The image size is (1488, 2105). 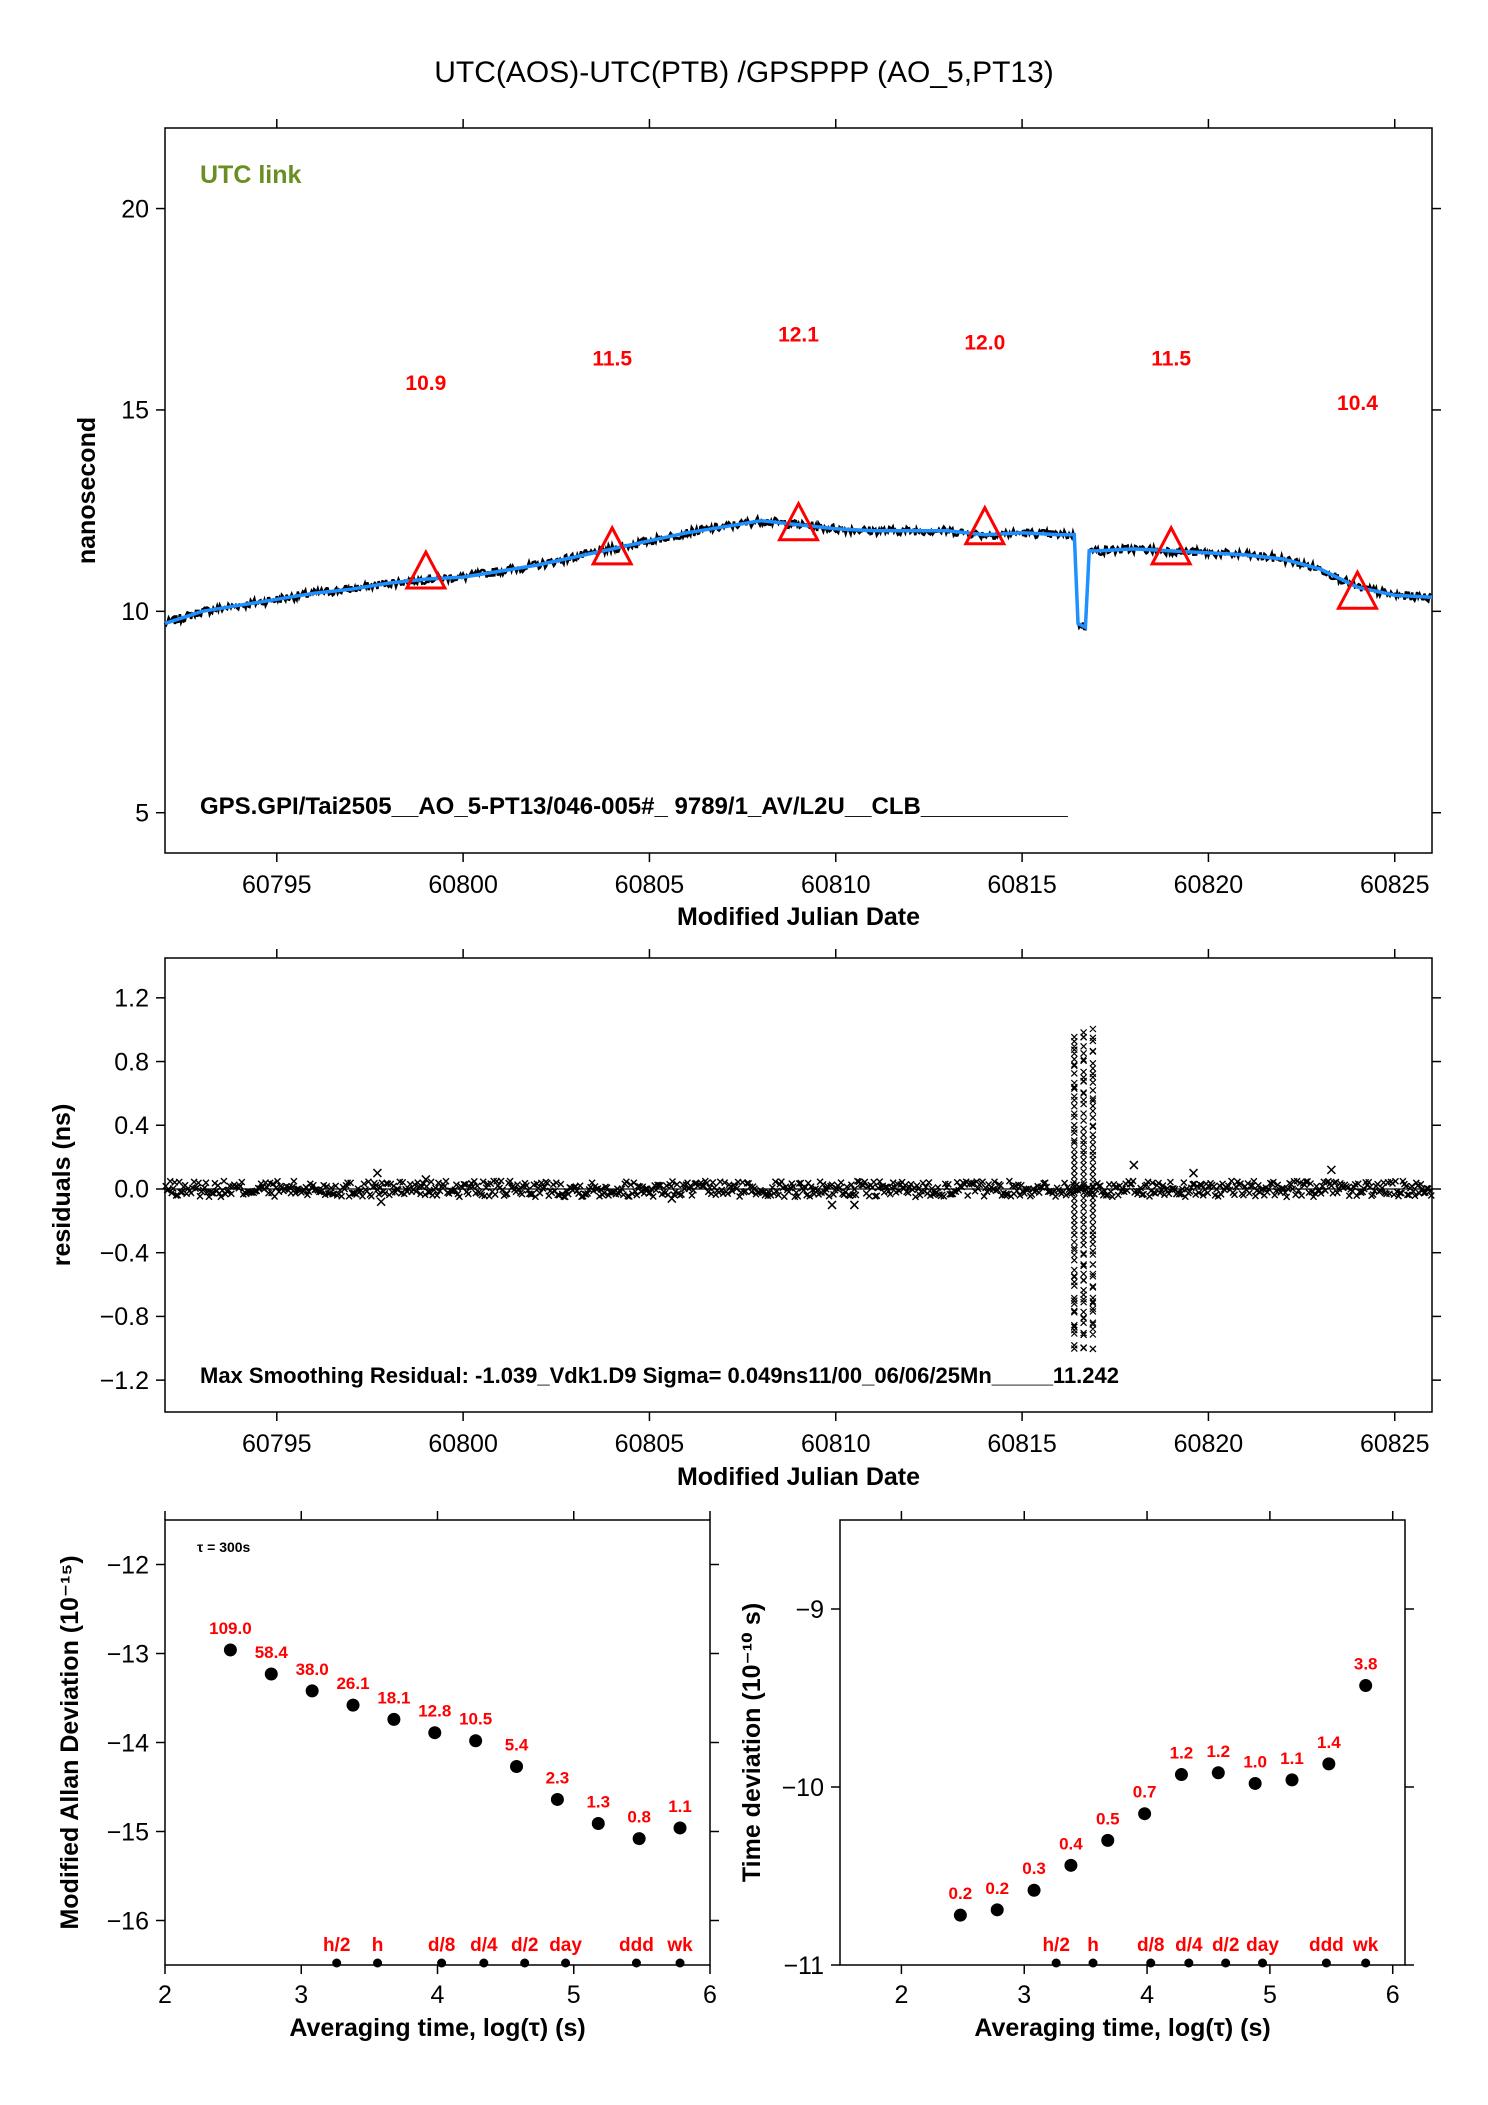 What do you see at coordinates (803, 1966) in the screenshot?
I see `y-tick-label: −11` at bounding box center [803, 1966].